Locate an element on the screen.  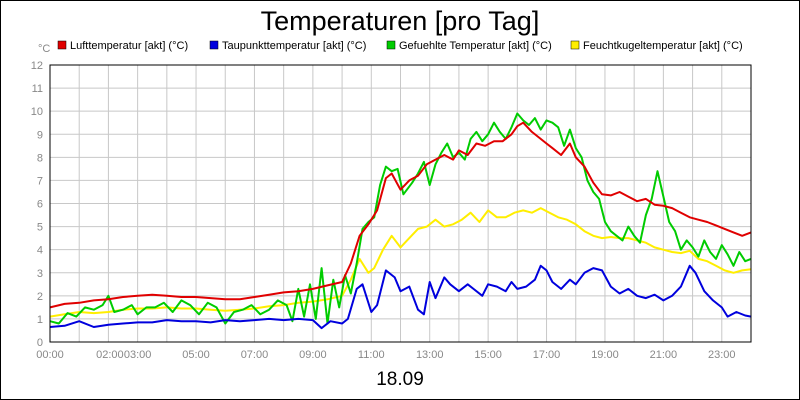
x-tick-label: 07:00 is located at coordinates (255, 355).